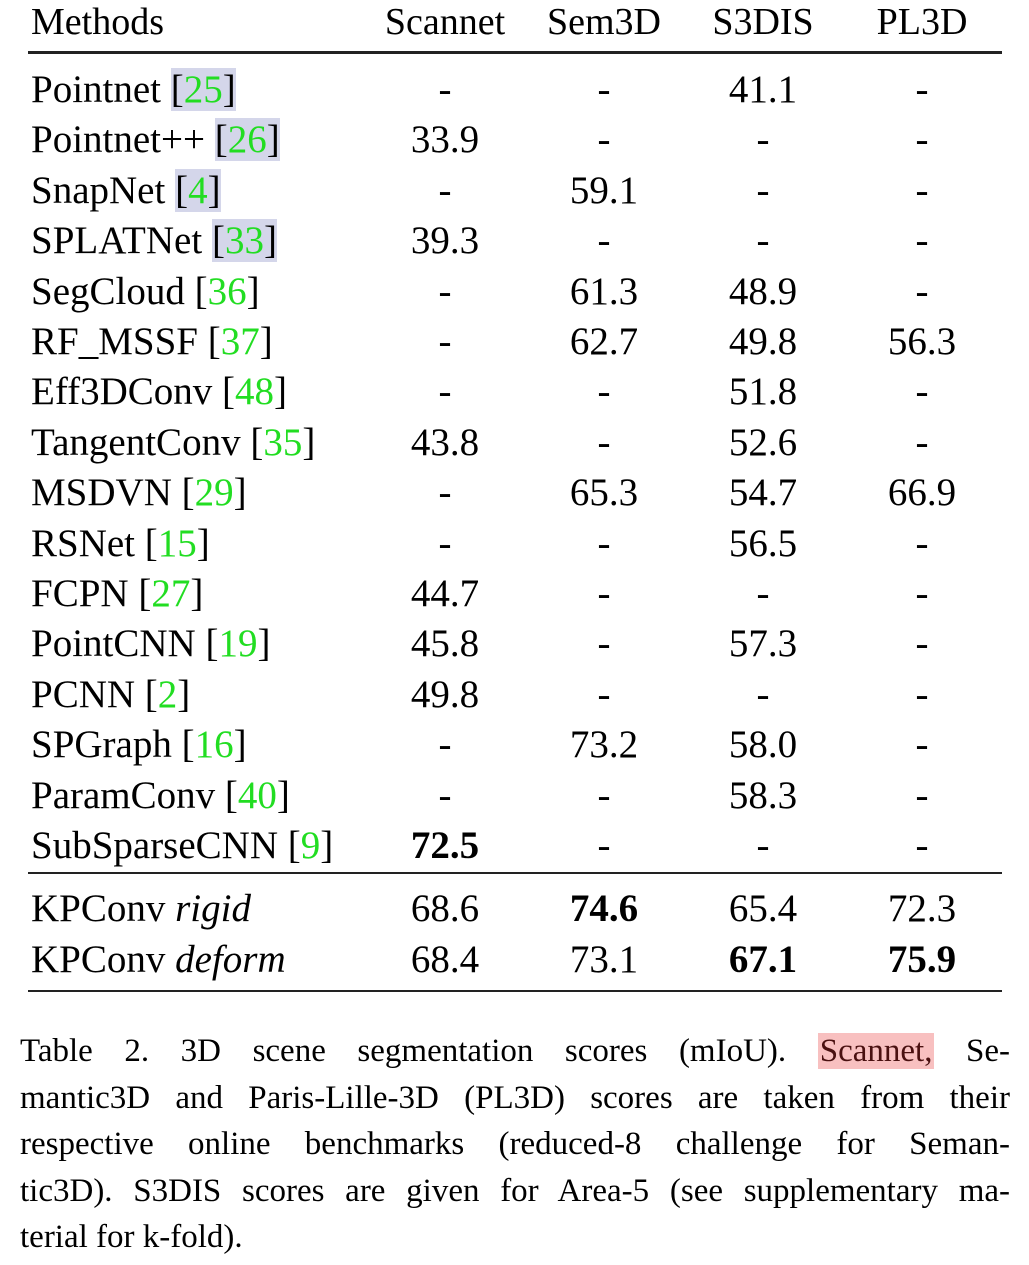 The image size is (1029, 1265). Describe the element at coordinates (227, 291) in the screenshot. I see `citation-link: [36]` at that location.